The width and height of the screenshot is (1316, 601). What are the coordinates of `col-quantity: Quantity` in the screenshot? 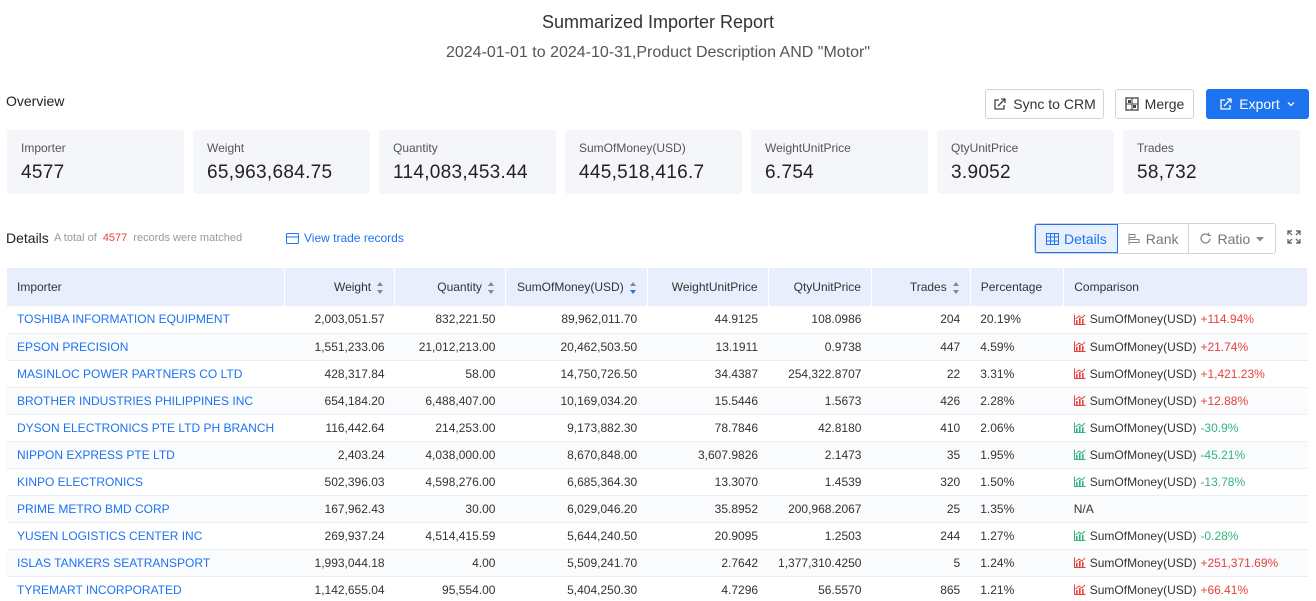 It's located at (450, 287).